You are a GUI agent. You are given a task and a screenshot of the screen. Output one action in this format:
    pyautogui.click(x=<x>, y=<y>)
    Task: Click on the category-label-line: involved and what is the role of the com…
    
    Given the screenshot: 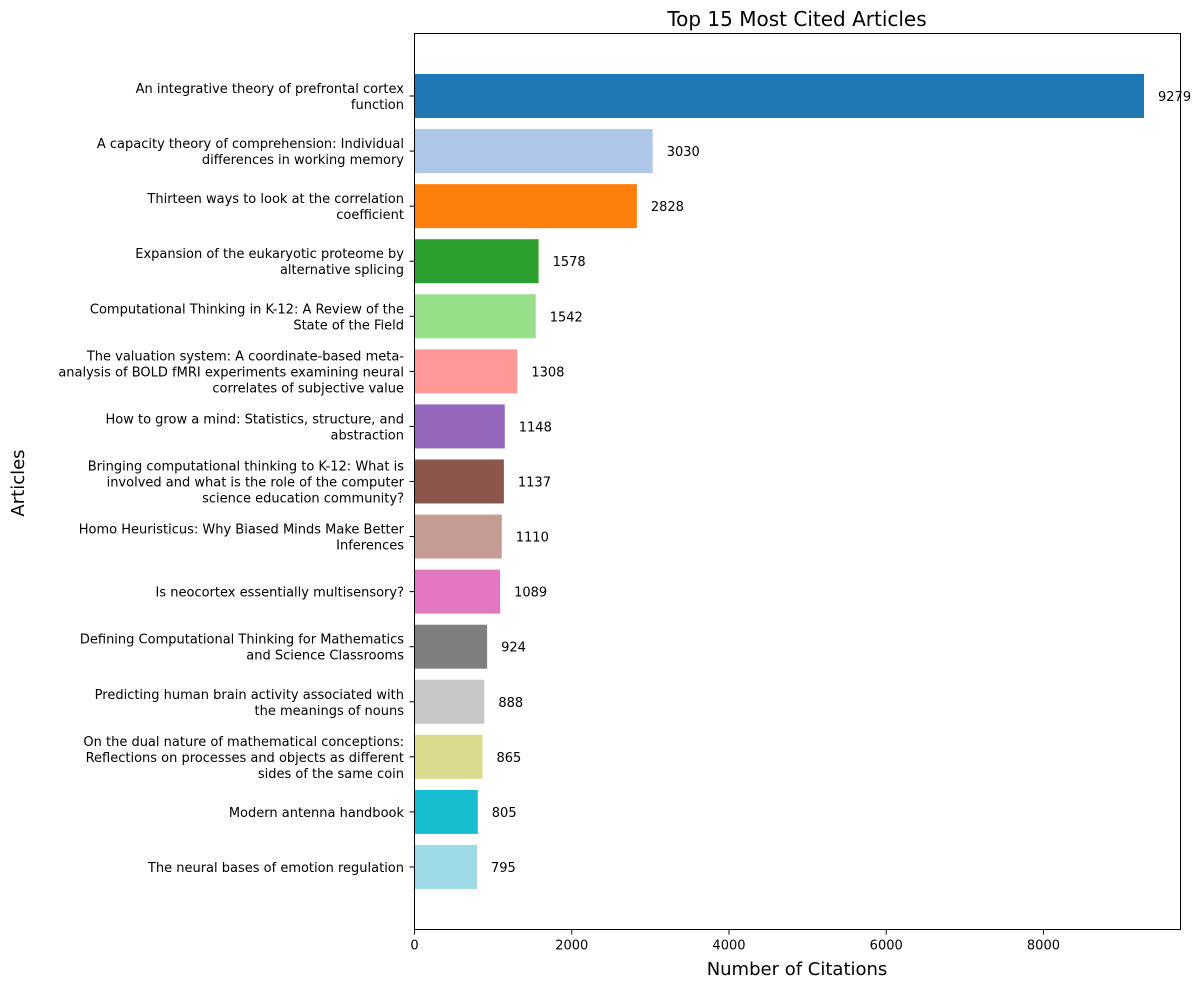 What is the action you would take?
    pyautogui.click(x=256, y=482)
    